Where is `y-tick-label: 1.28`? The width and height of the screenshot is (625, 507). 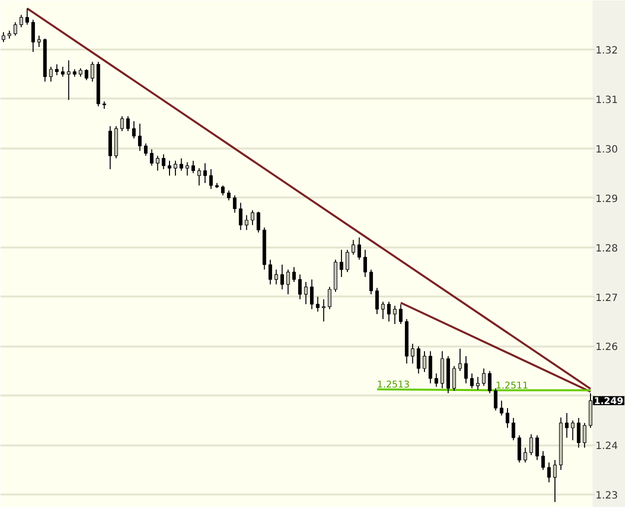
y-tick-label: 1.28 is located at coordinates (607, 248).